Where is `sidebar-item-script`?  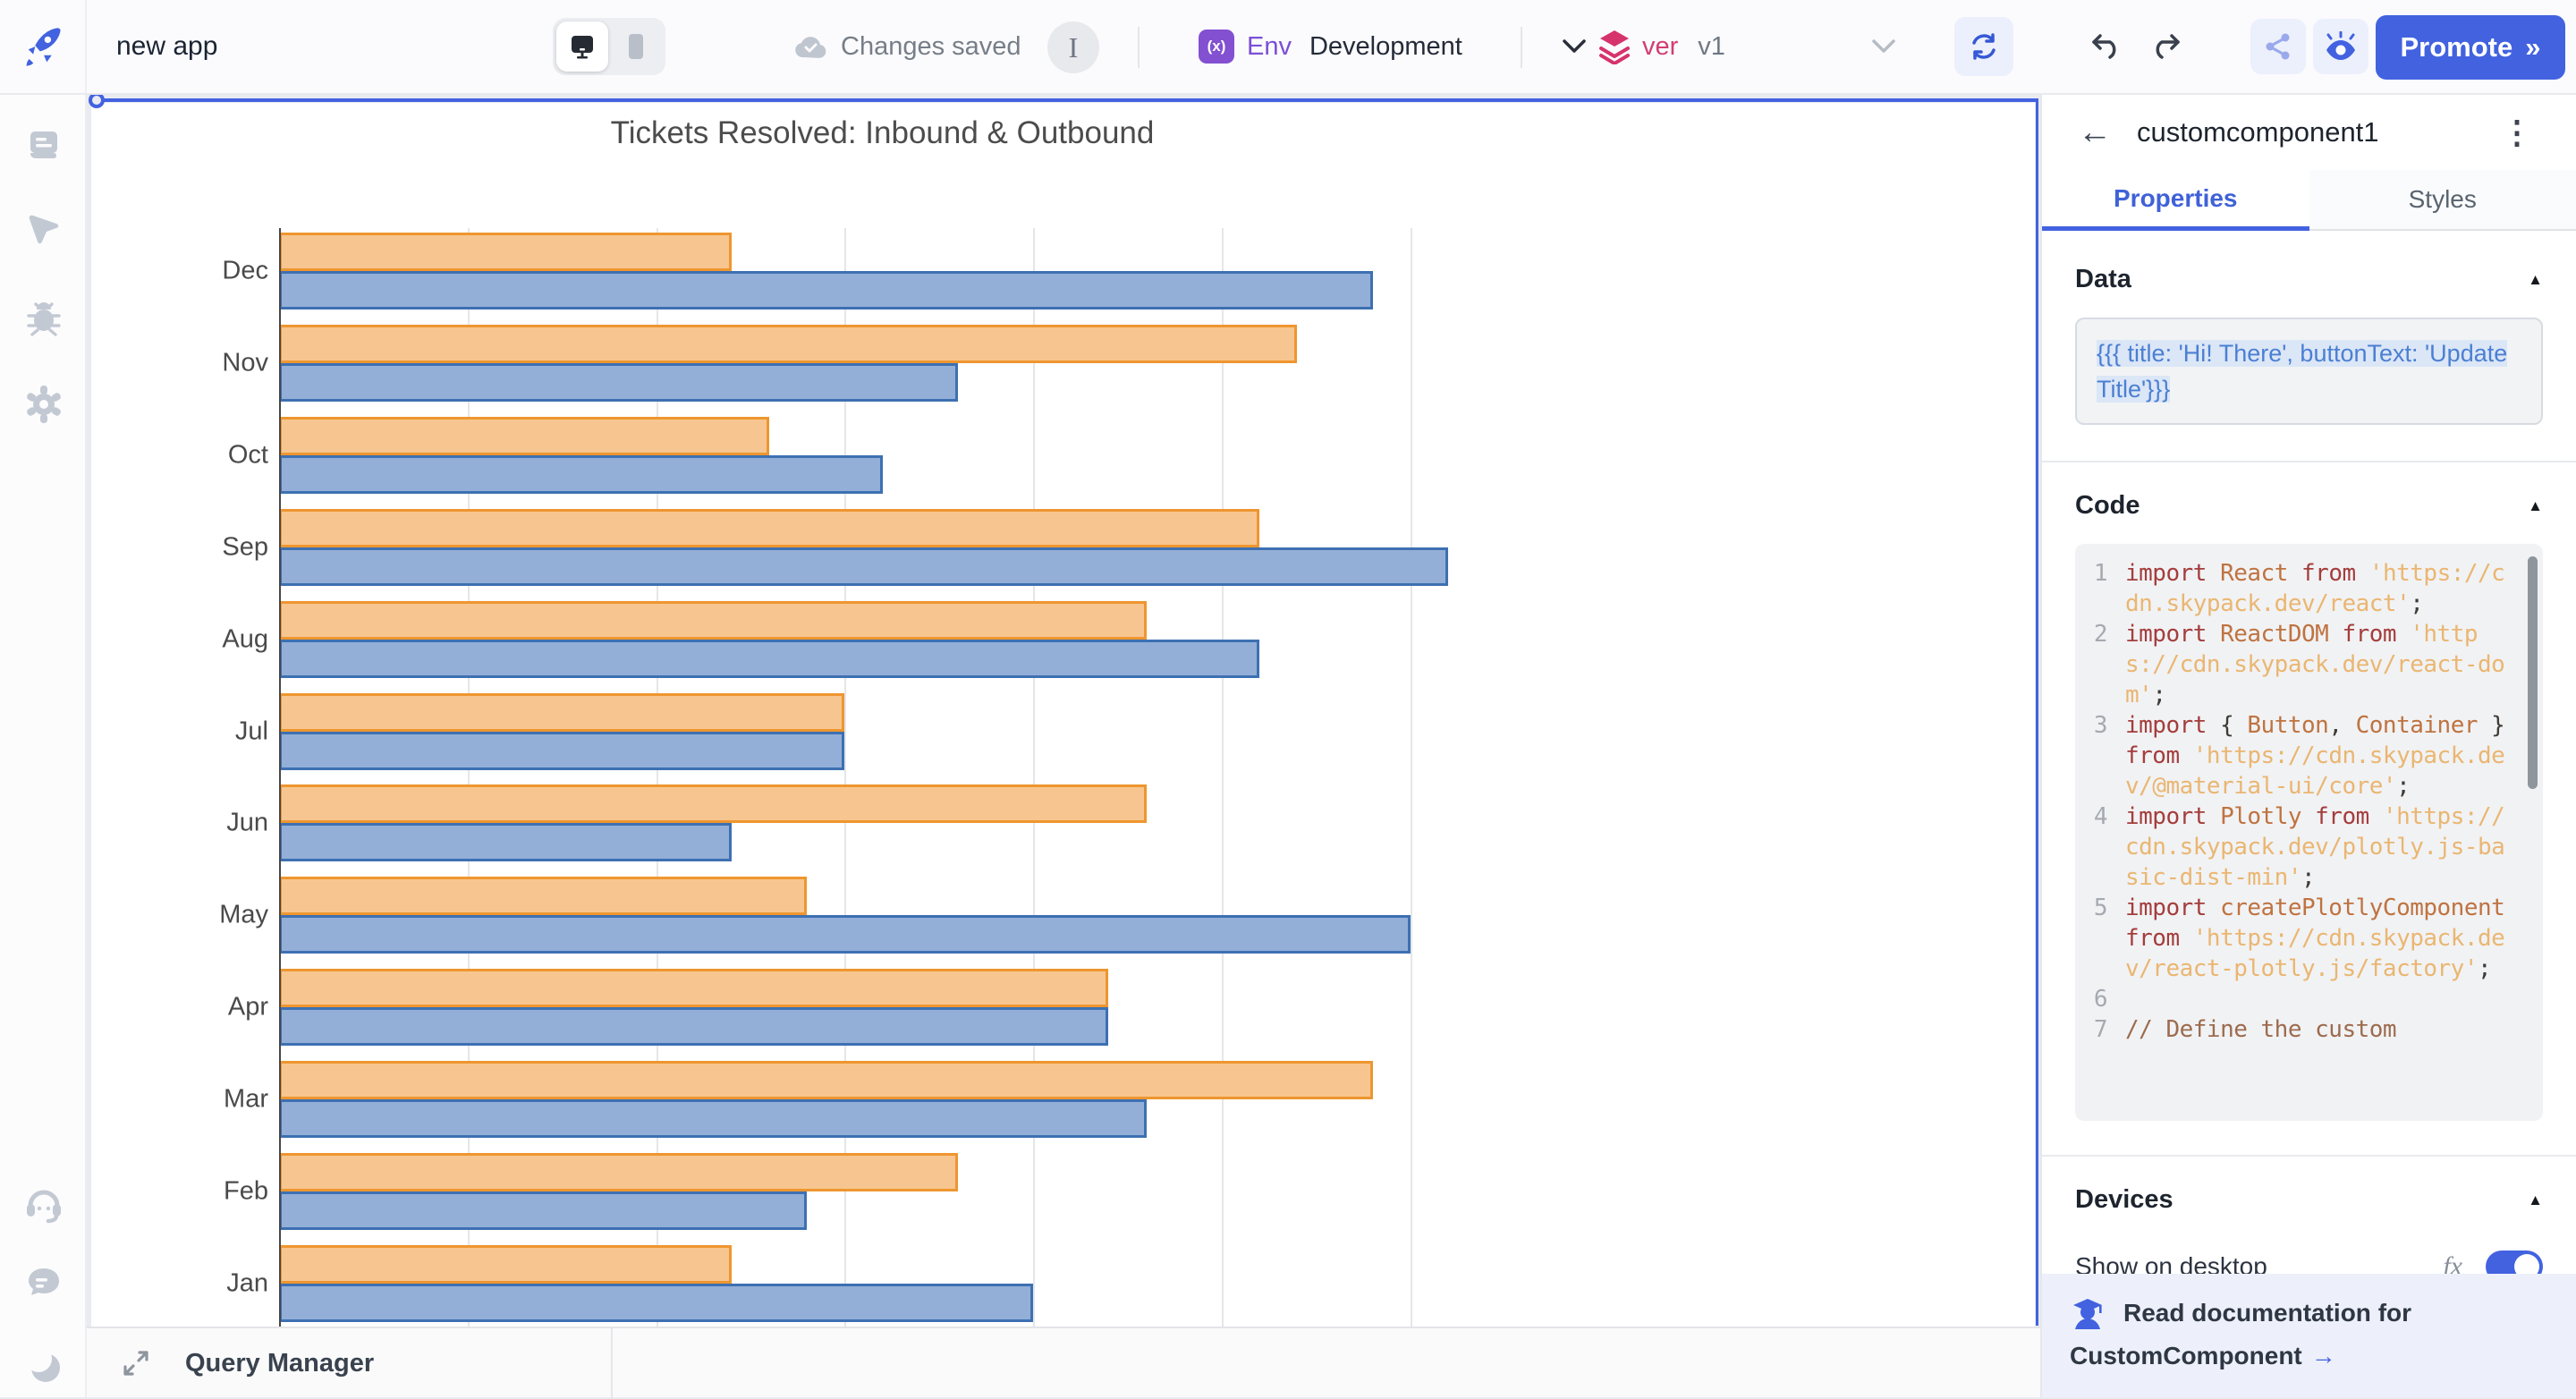
sidebar-item-script is located at coordinates (43, 145).